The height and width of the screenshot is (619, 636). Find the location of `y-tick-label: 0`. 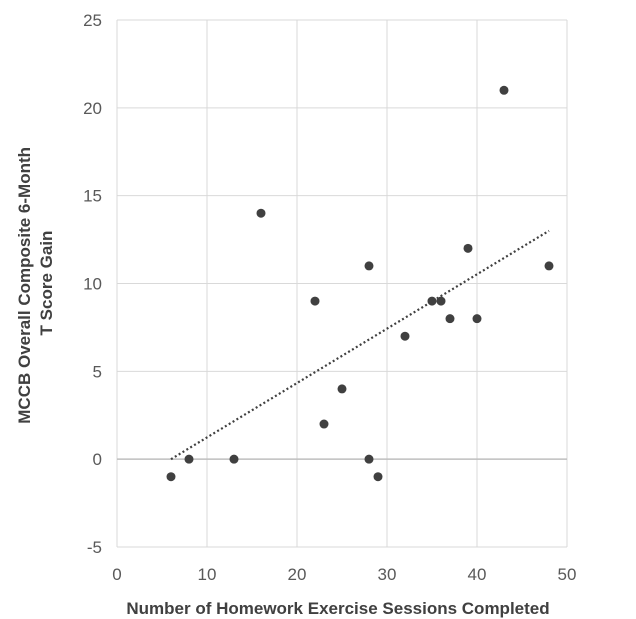

y-tick-label: 0 is located at coordinates (97, 459).